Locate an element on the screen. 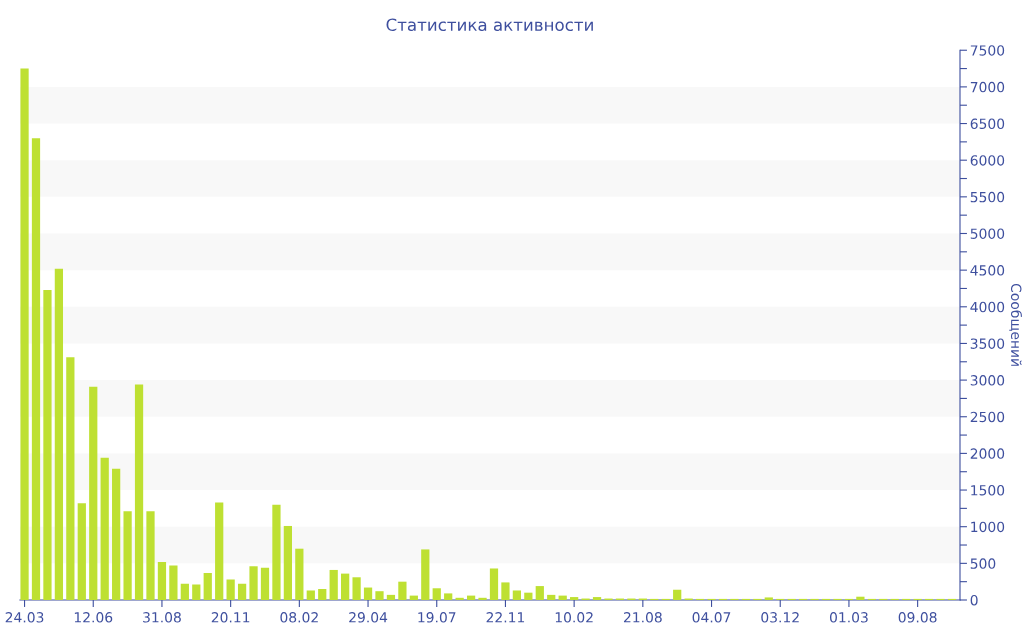 The height and width of the screenshot is (640, 1024). x-tick-label: 10.02 is located at coordinates (574, 617).